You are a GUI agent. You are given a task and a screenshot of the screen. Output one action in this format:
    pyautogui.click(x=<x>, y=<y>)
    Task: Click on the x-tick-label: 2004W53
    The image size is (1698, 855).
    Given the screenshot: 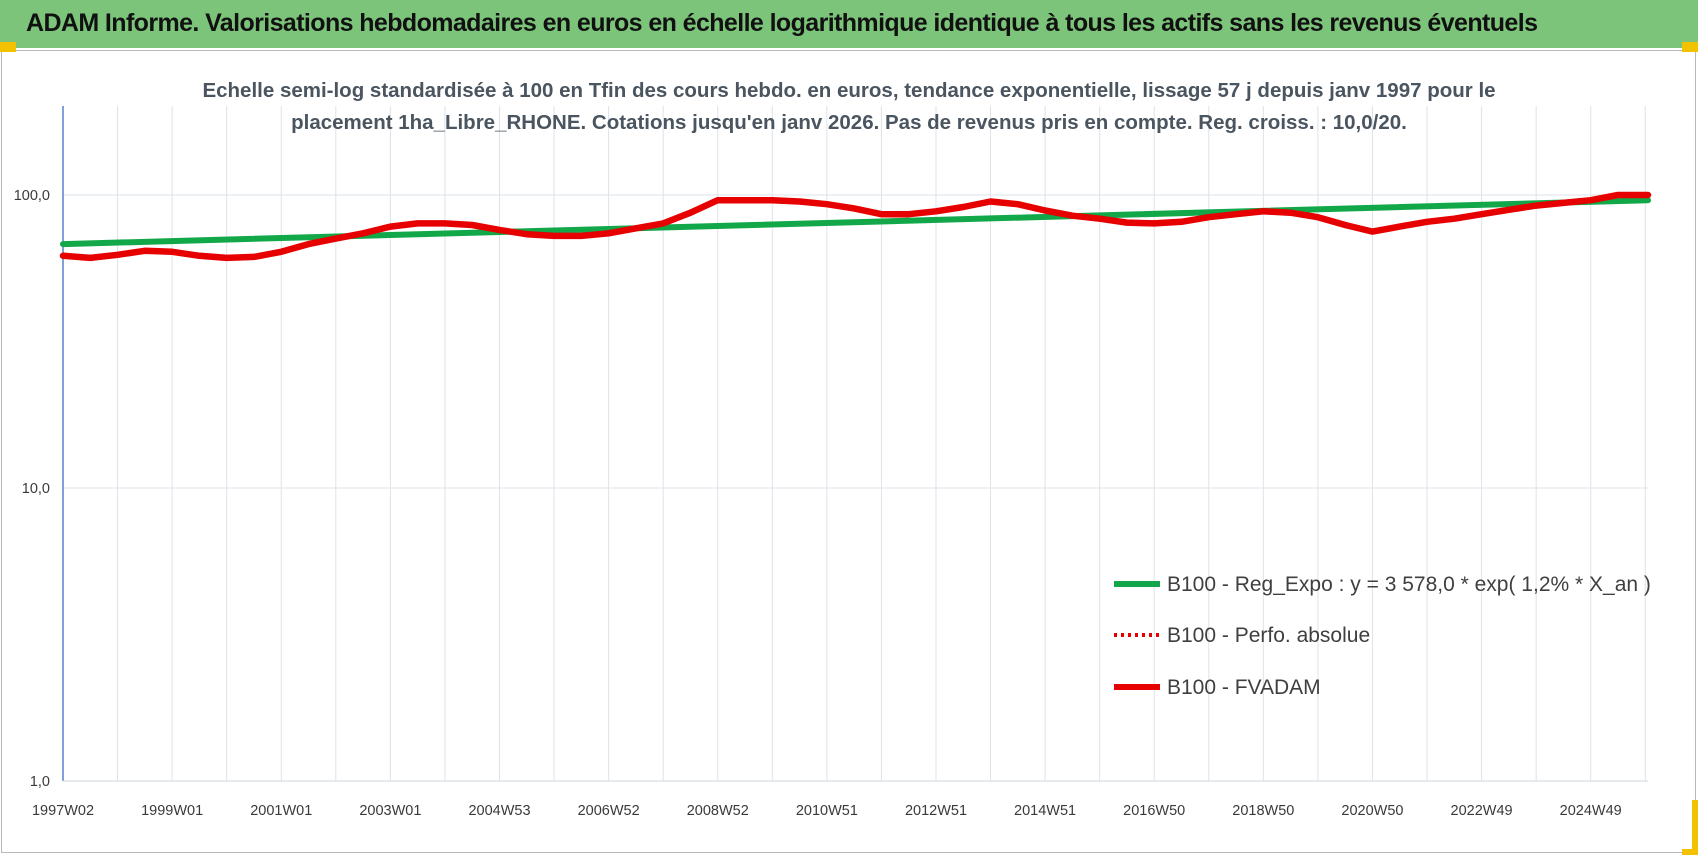 What is the action you would take?
    pyautogui.click(x=499, y=811)
    